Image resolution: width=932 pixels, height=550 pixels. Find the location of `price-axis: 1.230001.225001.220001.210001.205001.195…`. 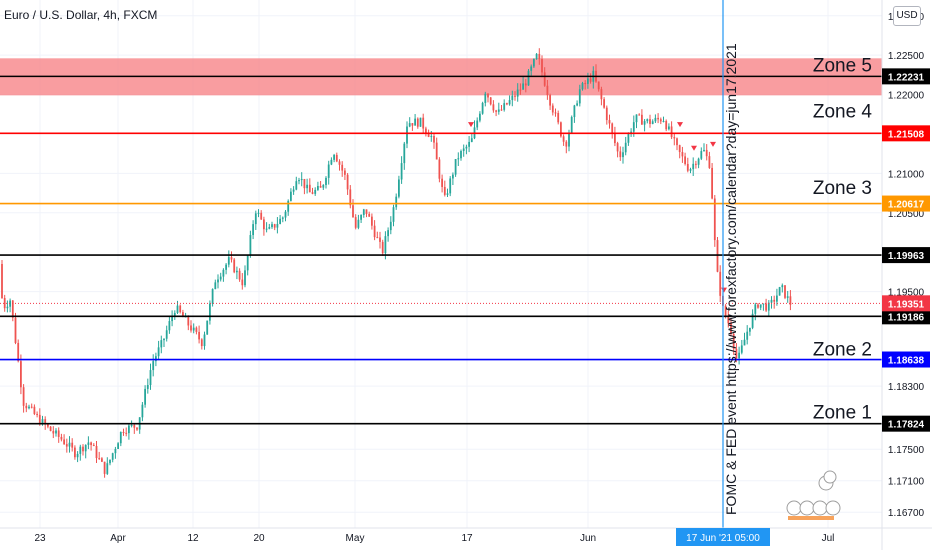

price-axis: 1.230001.225001.220001.210001.205001.195… is located at coordinates (906, 265).